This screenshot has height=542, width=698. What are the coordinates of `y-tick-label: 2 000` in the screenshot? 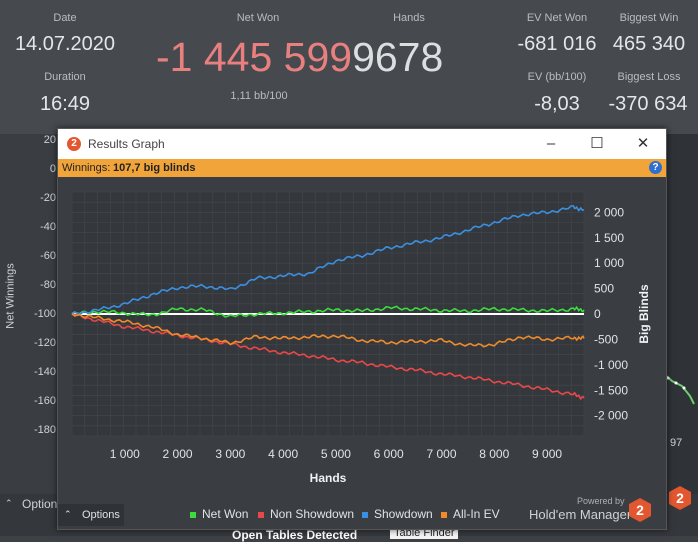 It's located at (609, 212).